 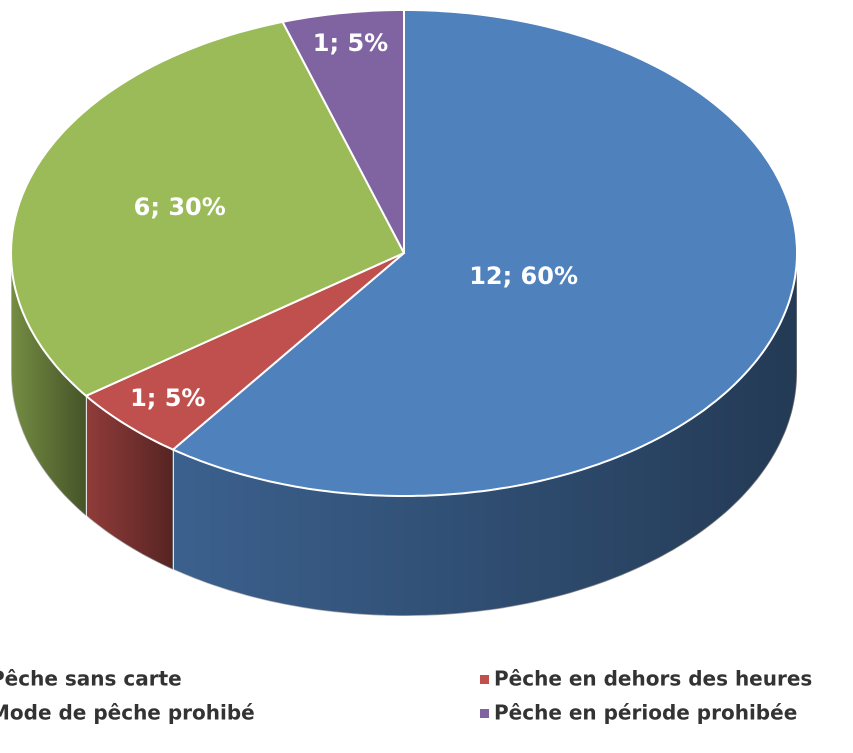 I want to click on legend-label: Mode de pêche prohibé, so click(x=127, y=713).